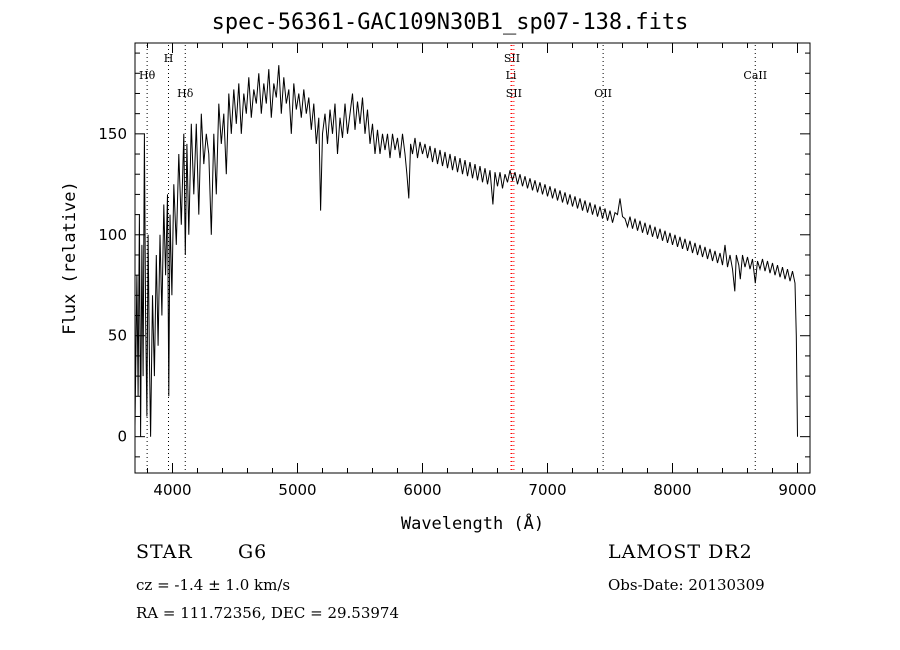 The height and width of the screenshot is (650, 900). I want to click on chart-title: spec-56361-GAC109N30B1_sp07-138.fits, so click(450, 22).